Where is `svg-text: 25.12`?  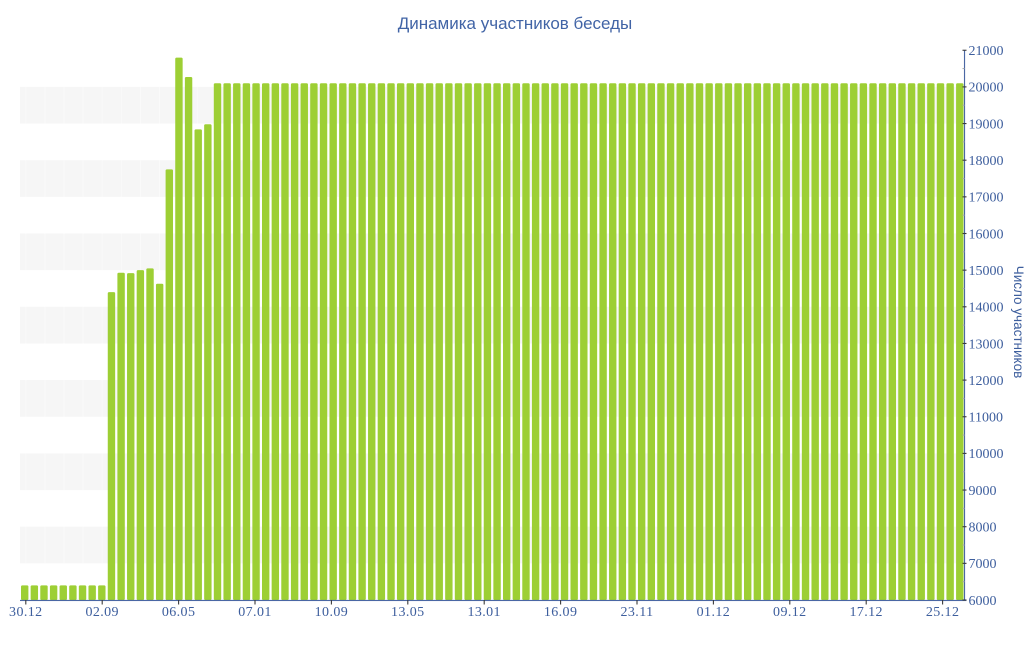
svg-text: 25.12 is located at coordinates (943, 612).